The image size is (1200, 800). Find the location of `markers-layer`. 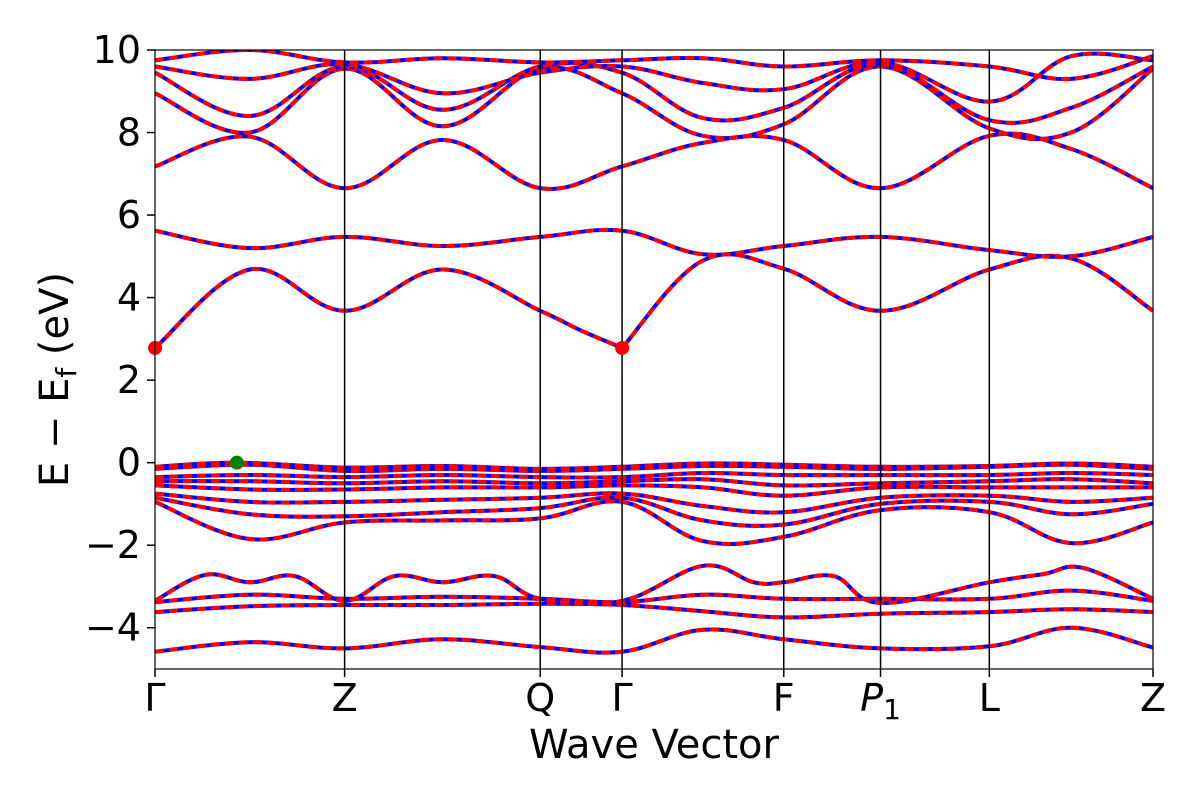

markers-layer is located at coordinates (389, 405).